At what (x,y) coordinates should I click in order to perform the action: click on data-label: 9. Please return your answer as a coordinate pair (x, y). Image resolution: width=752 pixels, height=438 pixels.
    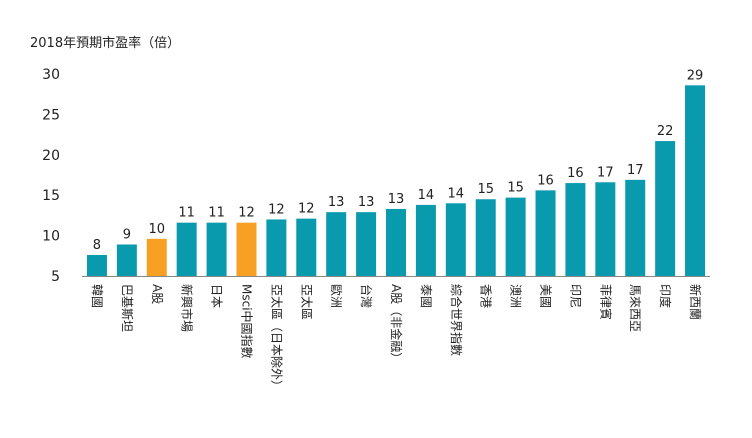
    Looking at the image, I should click on (127, 234).